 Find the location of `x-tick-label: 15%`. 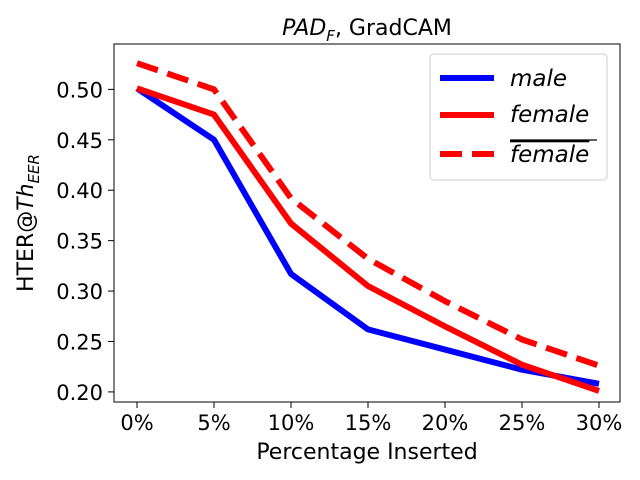

x-tick-label: 15% is located at coordinates (368, 423).